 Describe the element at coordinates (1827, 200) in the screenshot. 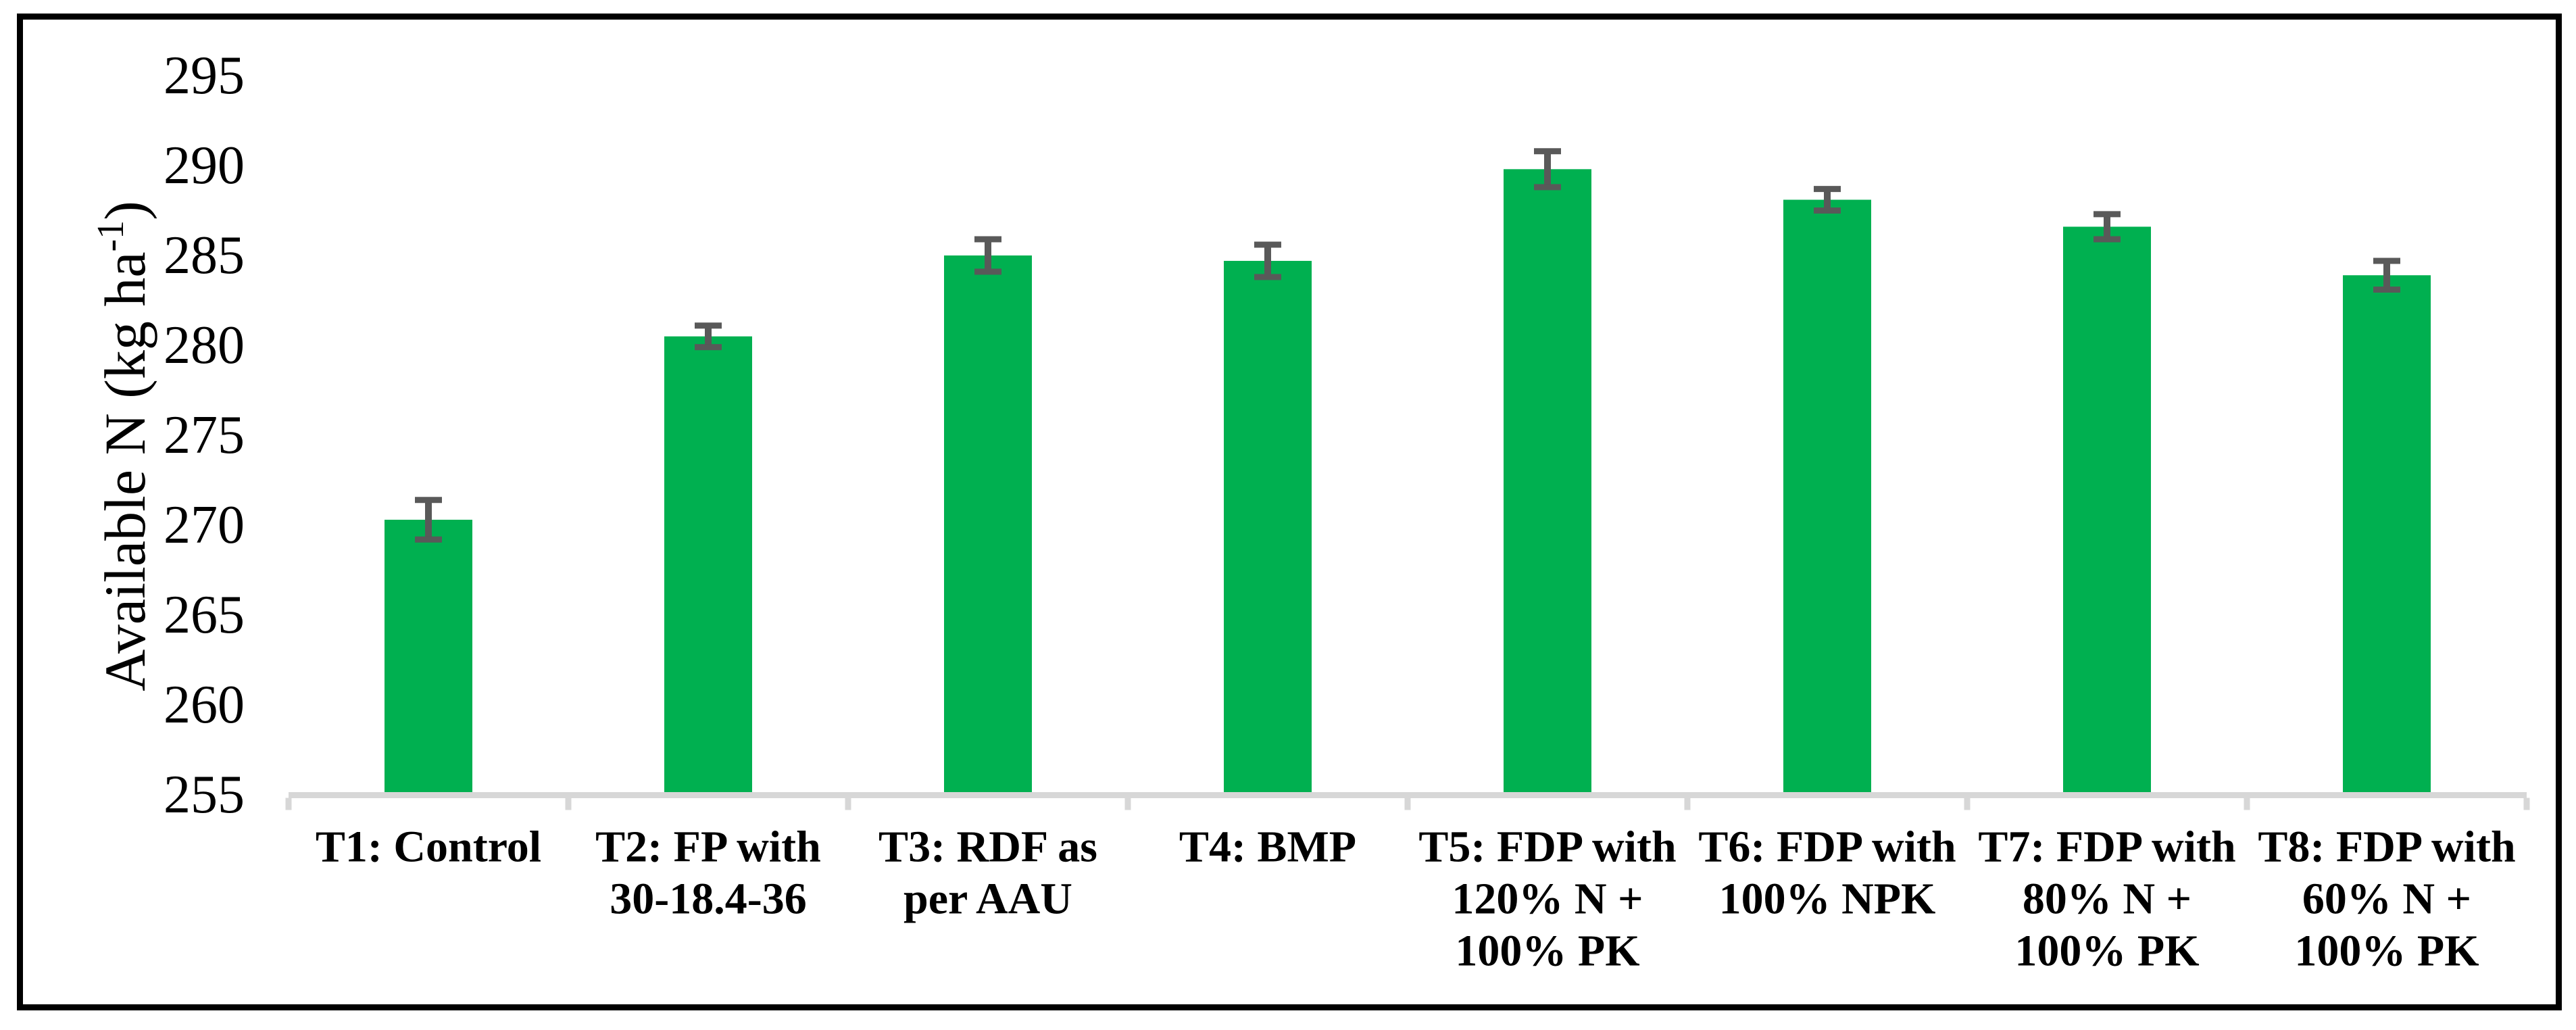

I see `error-bar-t6` at that location.